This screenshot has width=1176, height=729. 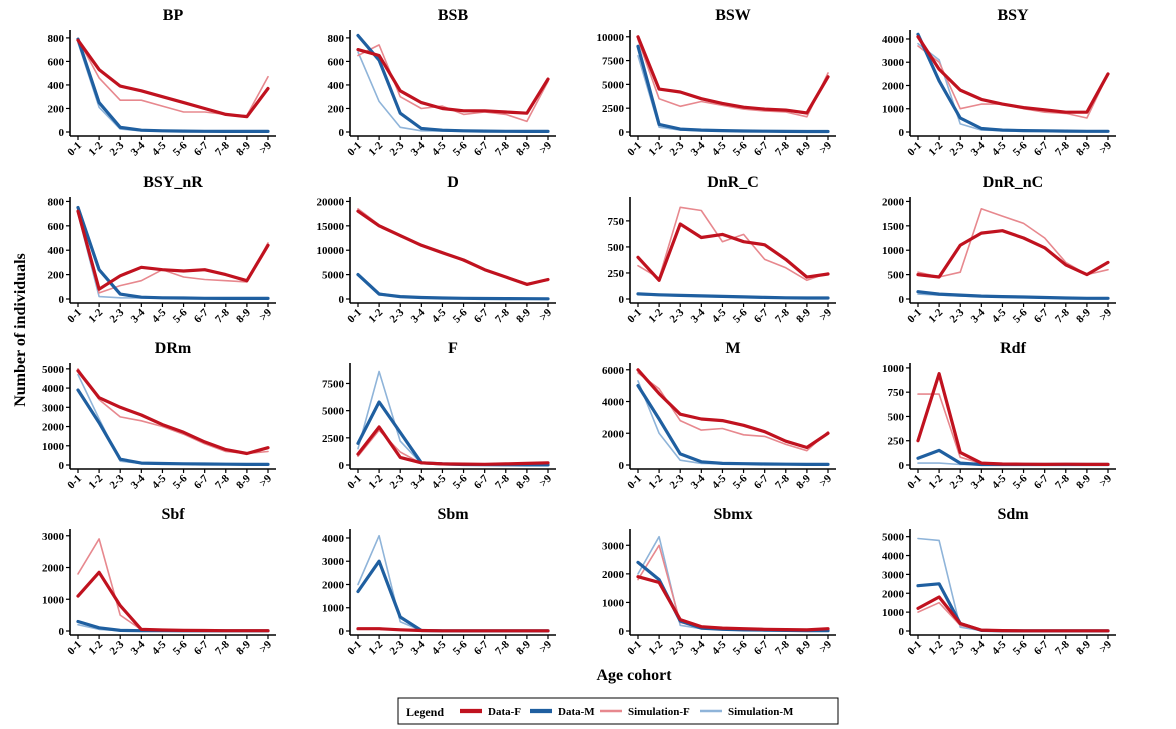 I want to click on y-tick-label: 7500, so click(x=333, y=384).